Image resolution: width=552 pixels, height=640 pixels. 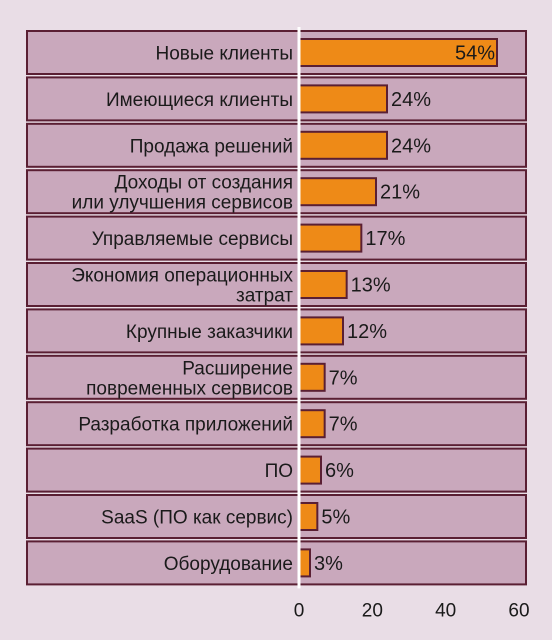 What do you see at coordinates (192, 239) in the screenshot?
I see `category-label: Управляемые сервисы` at bounding box center [192, 239].